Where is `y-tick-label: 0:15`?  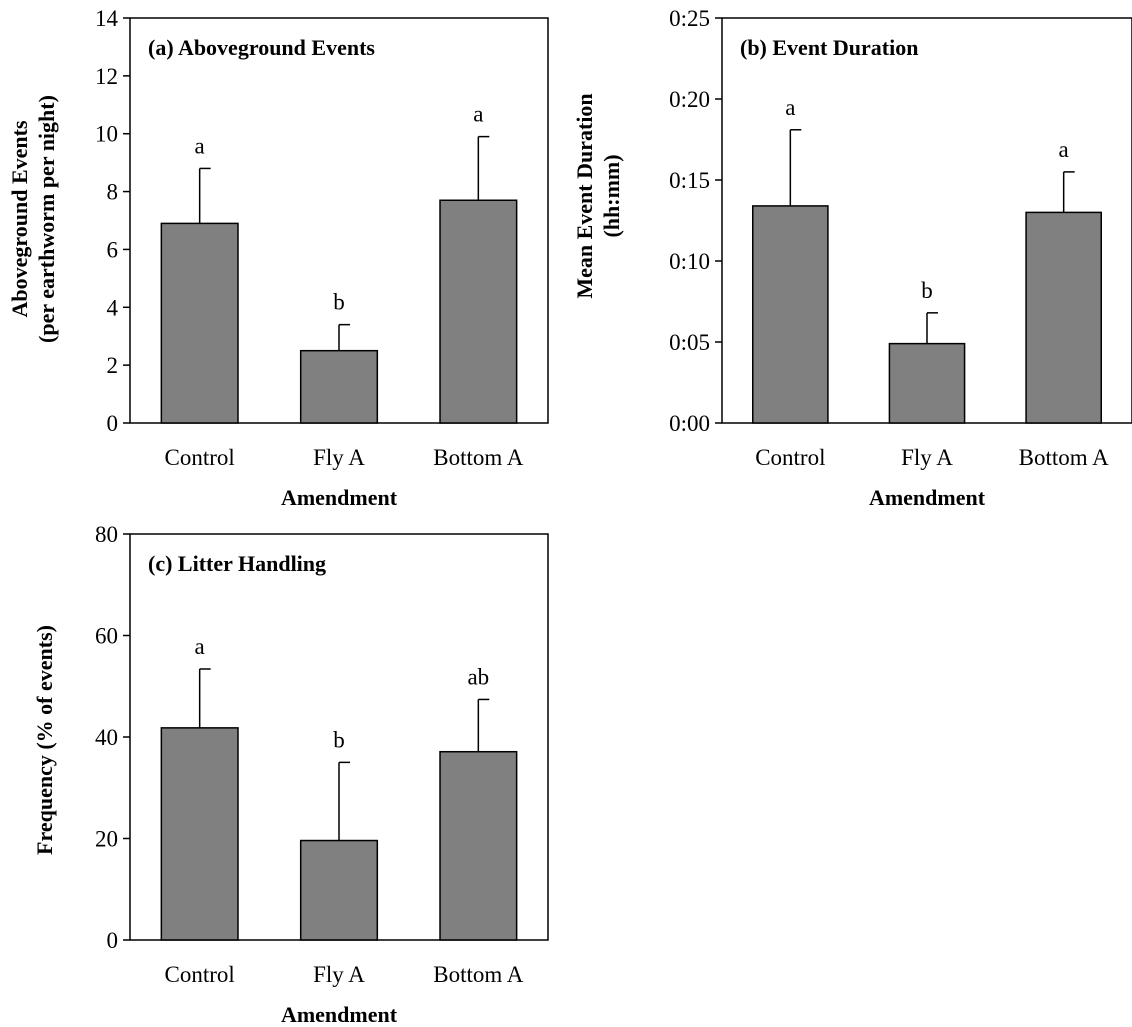
y-tick-label: 0:15 is located at coordinates (689, 180).